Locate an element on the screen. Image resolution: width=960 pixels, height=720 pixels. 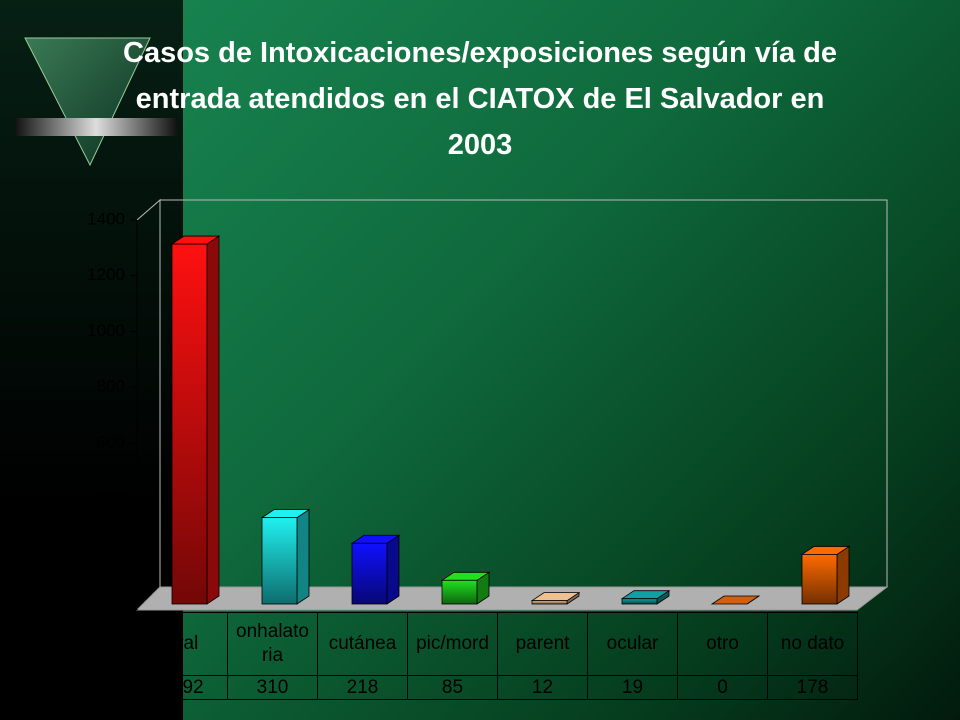
side-wall is located at coordinates (148, 405).